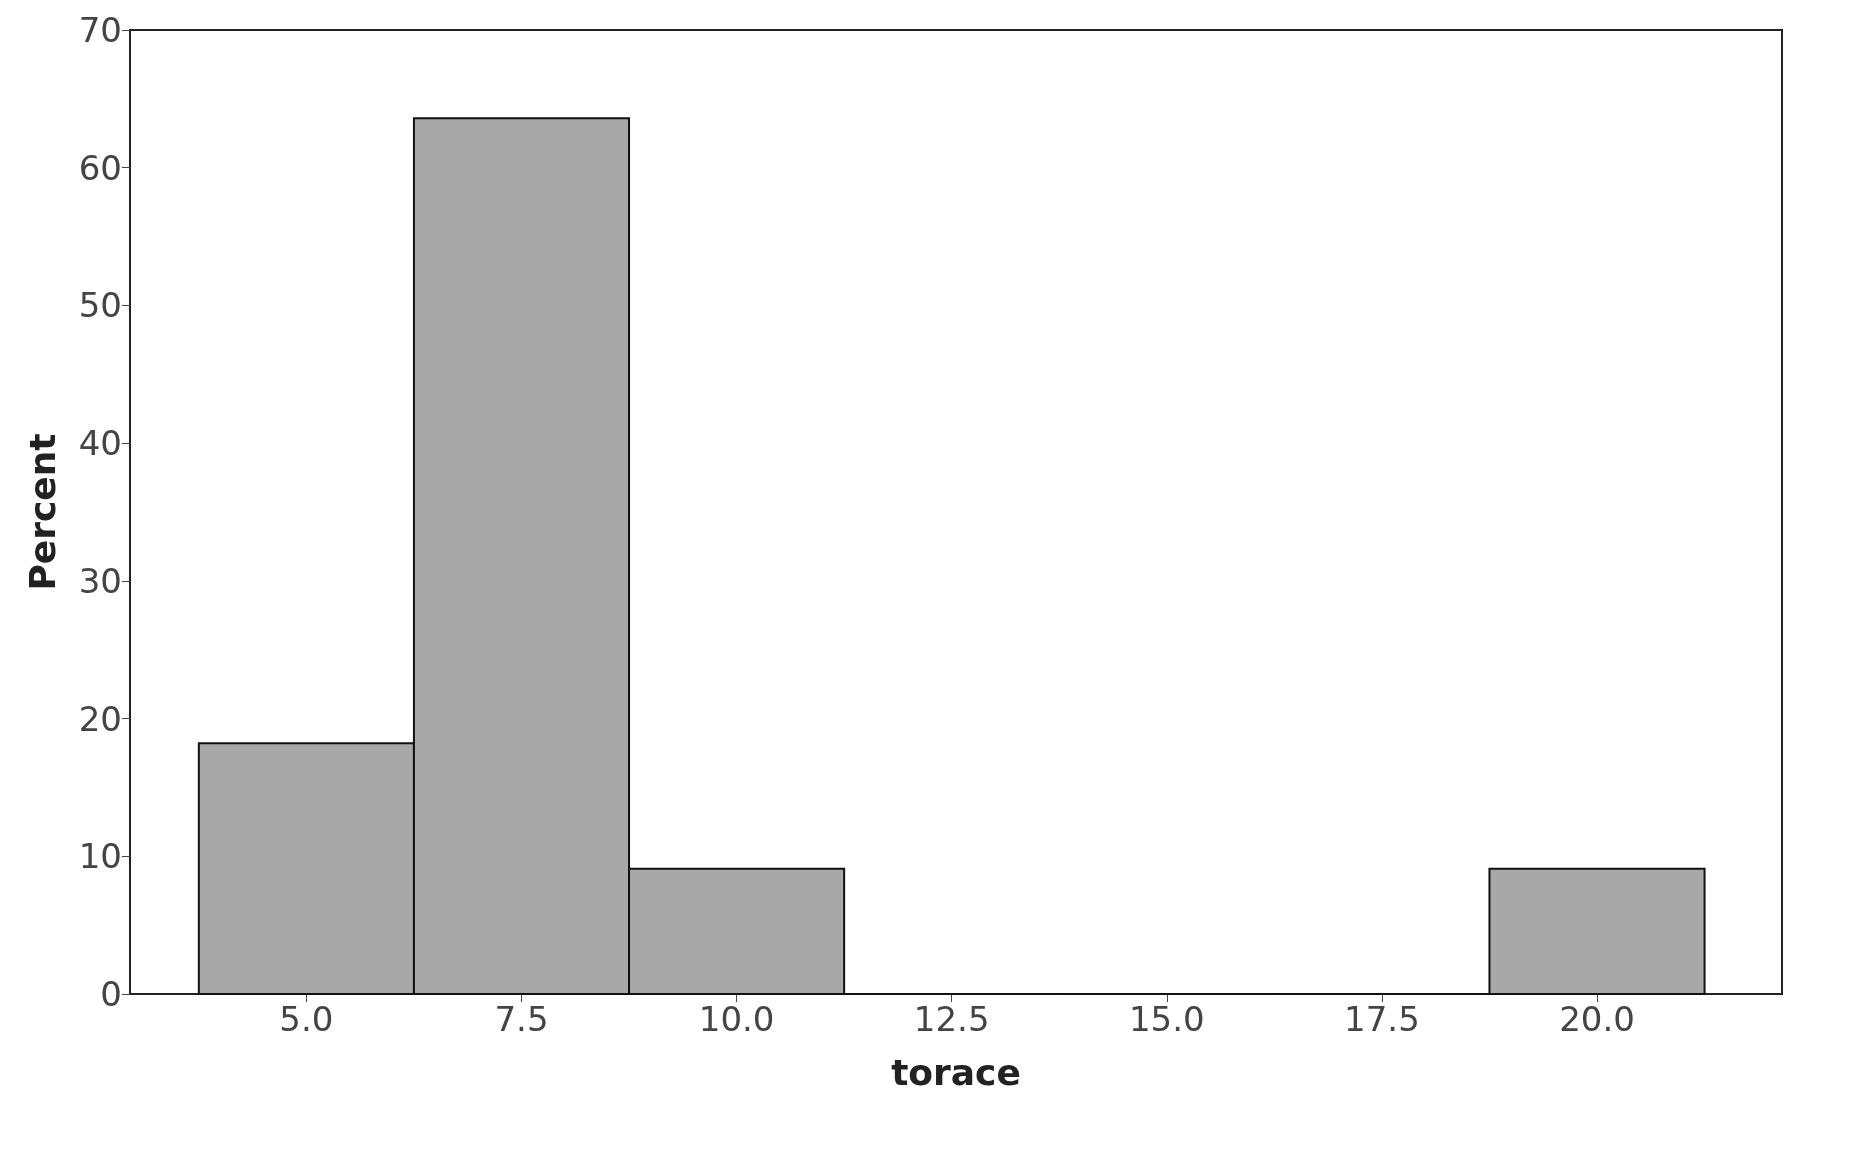  Describe the element at coordinates (100, 443) in the screenshot. I see `y-tick-label: 40` at that location.